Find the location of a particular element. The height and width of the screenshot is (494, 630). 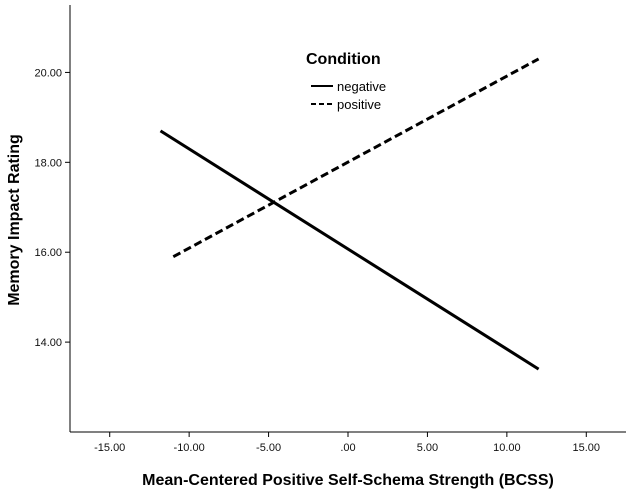

x-tick-label: -15.00 is located at coordinates (109, 448).